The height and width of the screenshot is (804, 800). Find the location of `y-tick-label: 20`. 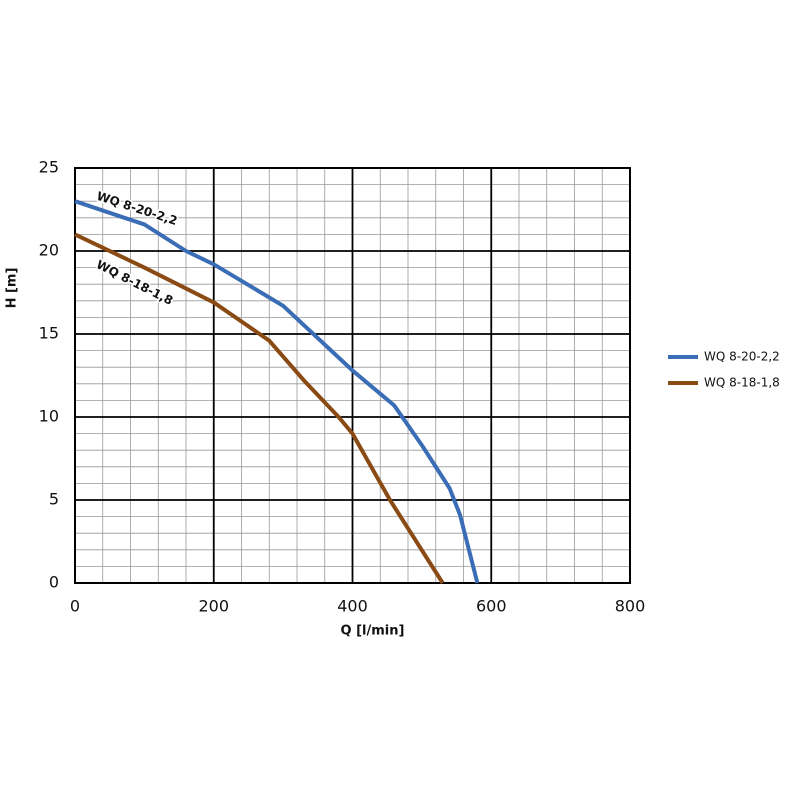

y-tick-label: 20 is located at coordinates (49, 250).